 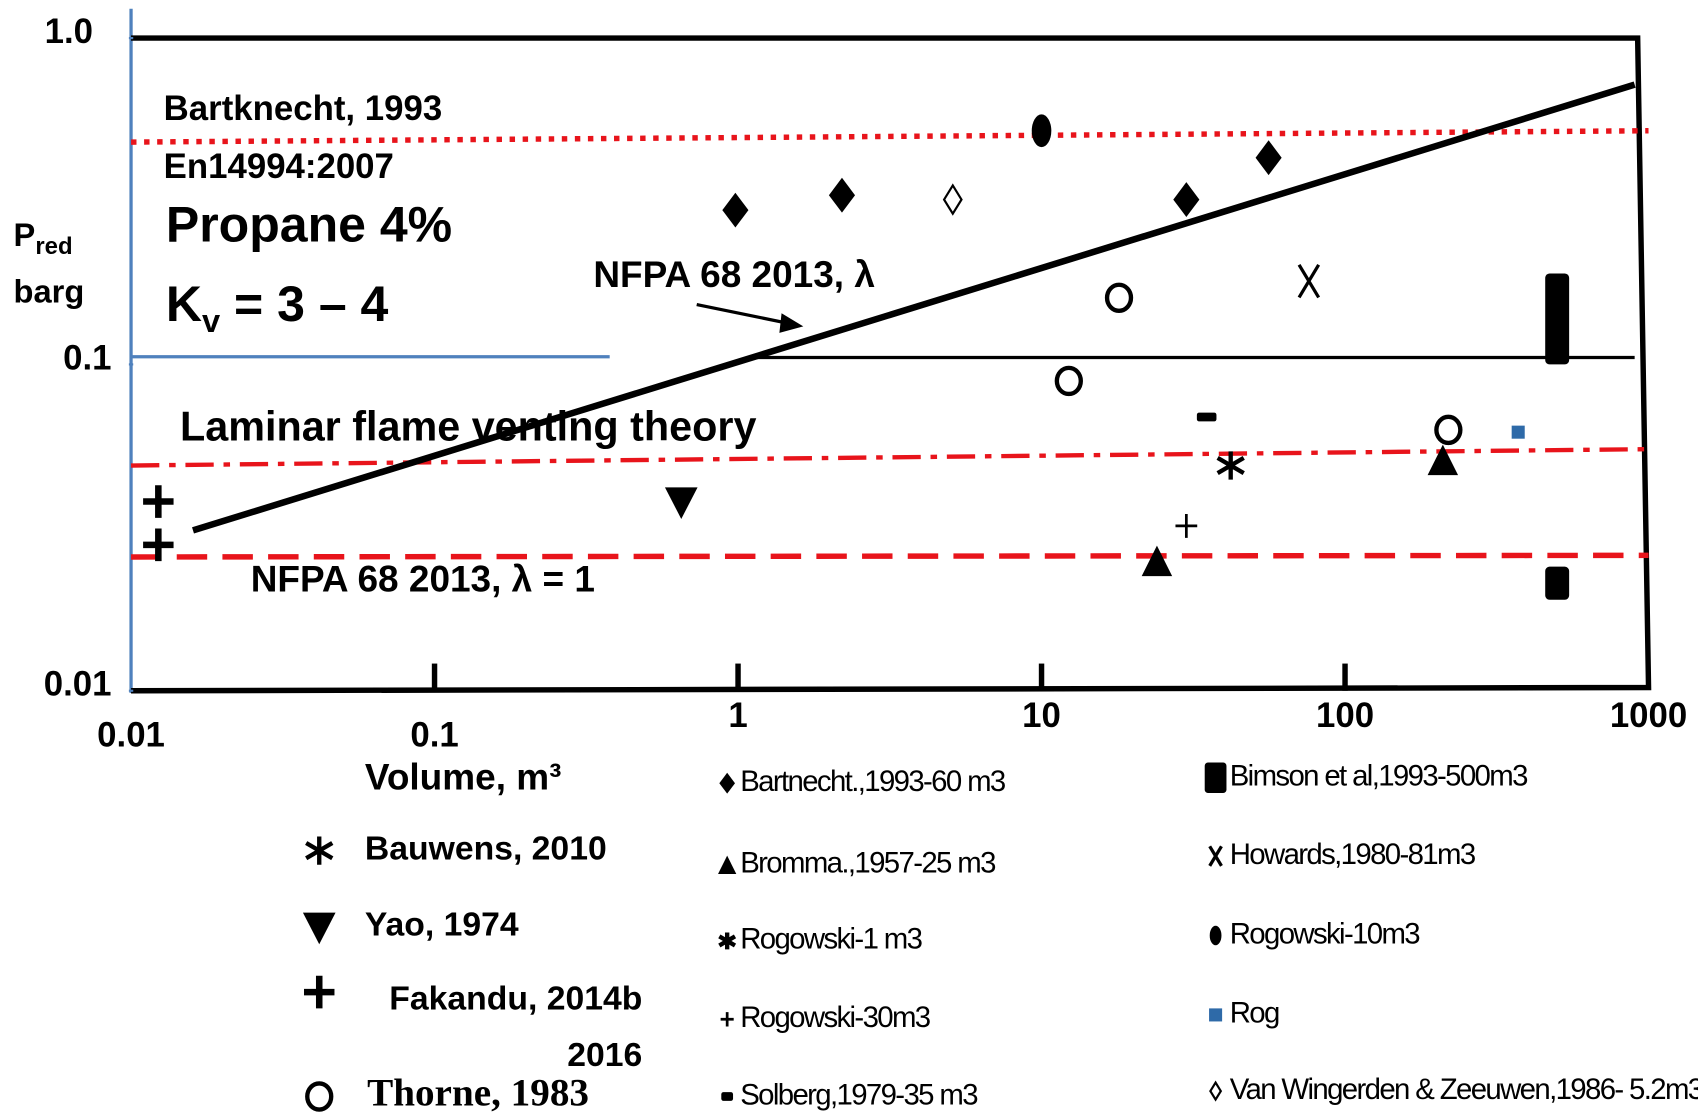 I want to click on legend-label: Rogowski-10m3, so click(x=1325, y=933).